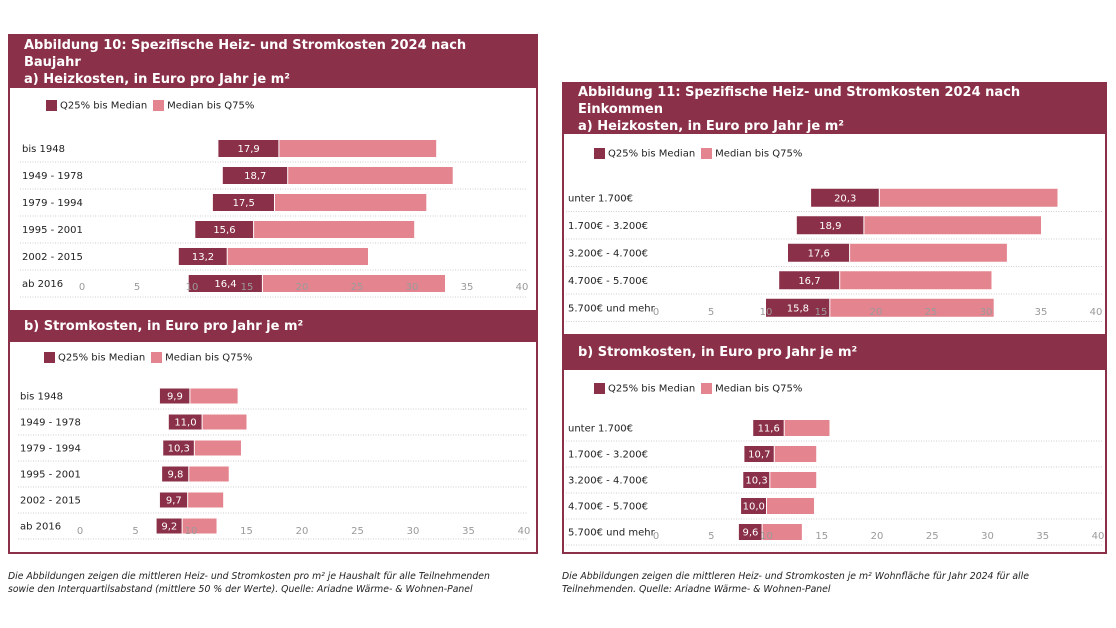 Image resolution: width=1116 pixels, height=628 pixels. Describe the element at coordinates (174, 501) in the screenshot. I see `data-label: 9,7` at that location.